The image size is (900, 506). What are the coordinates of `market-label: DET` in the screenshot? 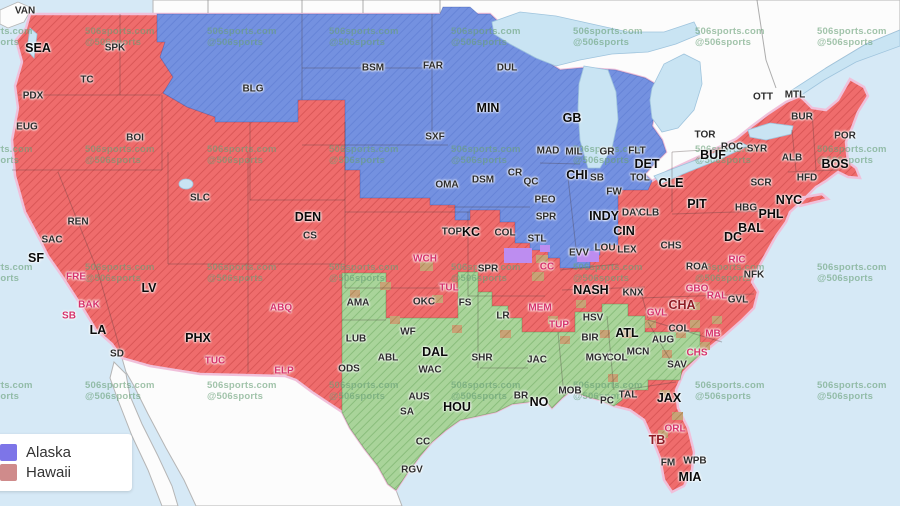 It's located at (647, 164).